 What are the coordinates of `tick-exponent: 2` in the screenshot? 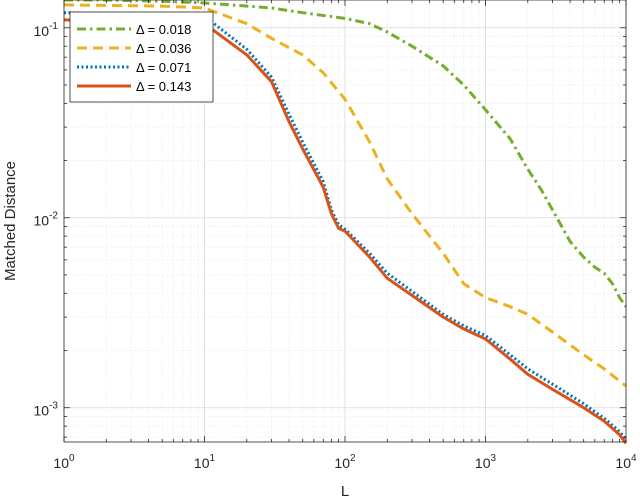 It's located at (353, 458).